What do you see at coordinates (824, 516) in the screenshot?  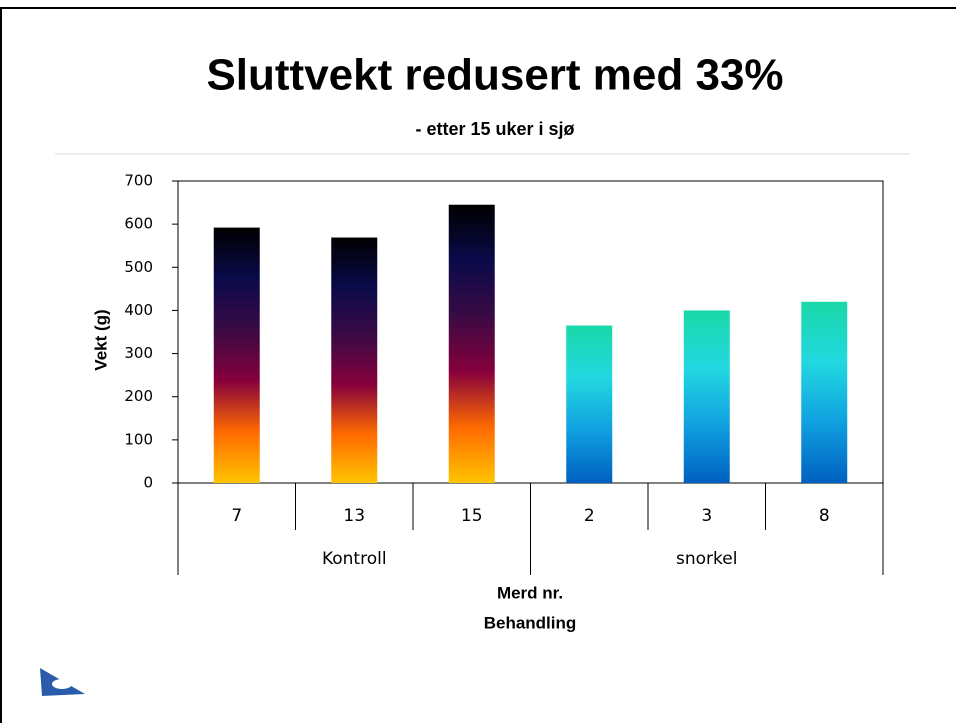 I see `x-tick-label: 8` at bounding box center [824, 516].